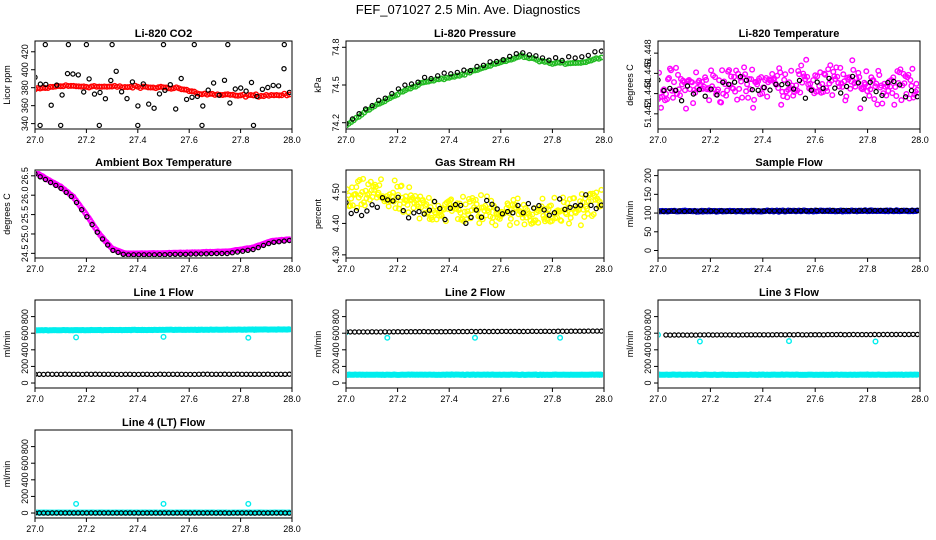  I want to click on y-tick-label: 24.5, so click(25, 254).